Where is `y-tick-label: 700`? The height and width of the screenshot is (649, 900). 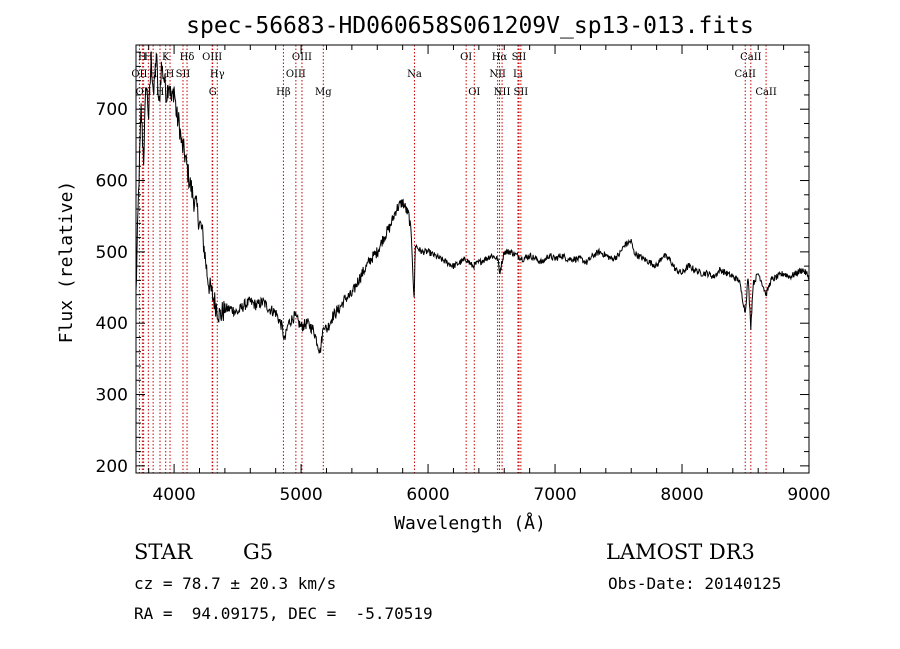
y-tick-label: 700 is located at coordinates (112, 110).